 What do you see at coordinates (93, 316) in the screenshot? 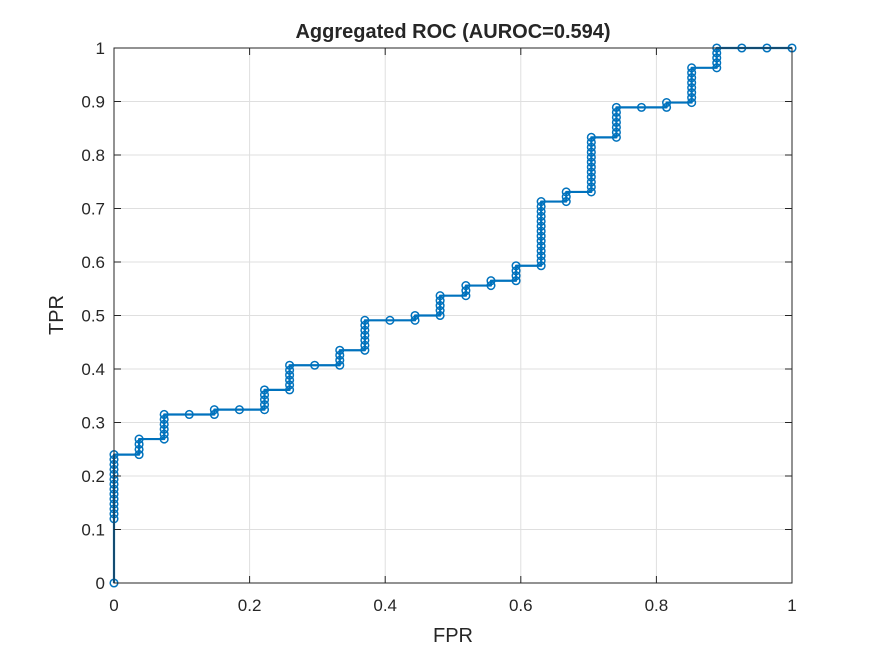
I see `y-tick-label: 0.5` at bounding box center [93, 316].